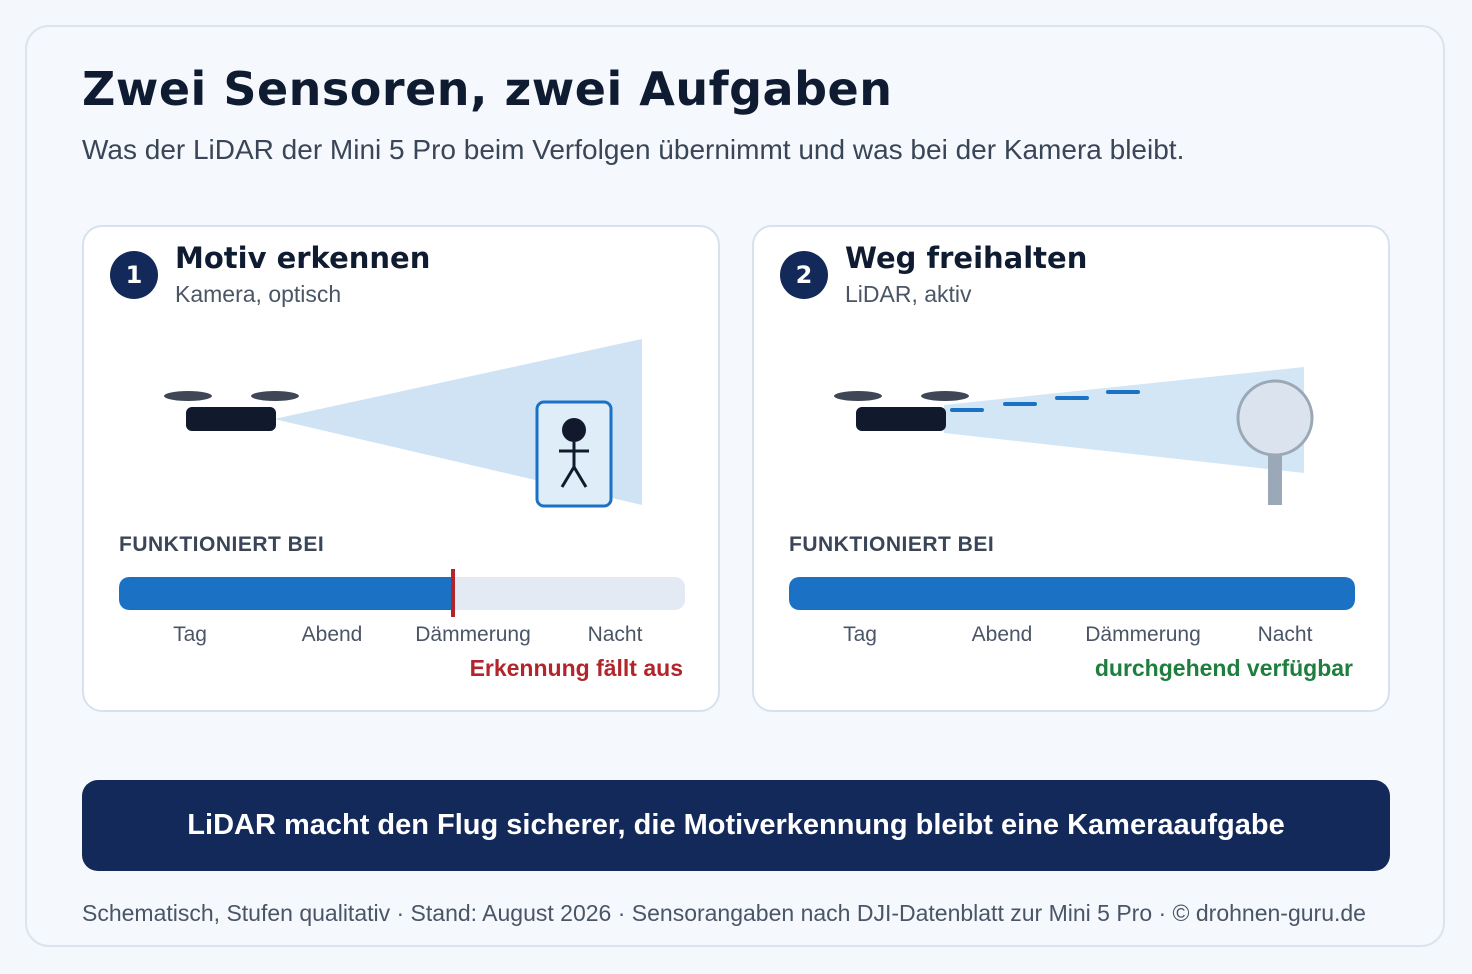 The height and width of the screenshot is (974, 1472). What do you see at coordinates (1045, 401) in the screenshot?
I see `lidar-dash-icon` at bounding box center [1045, 401].